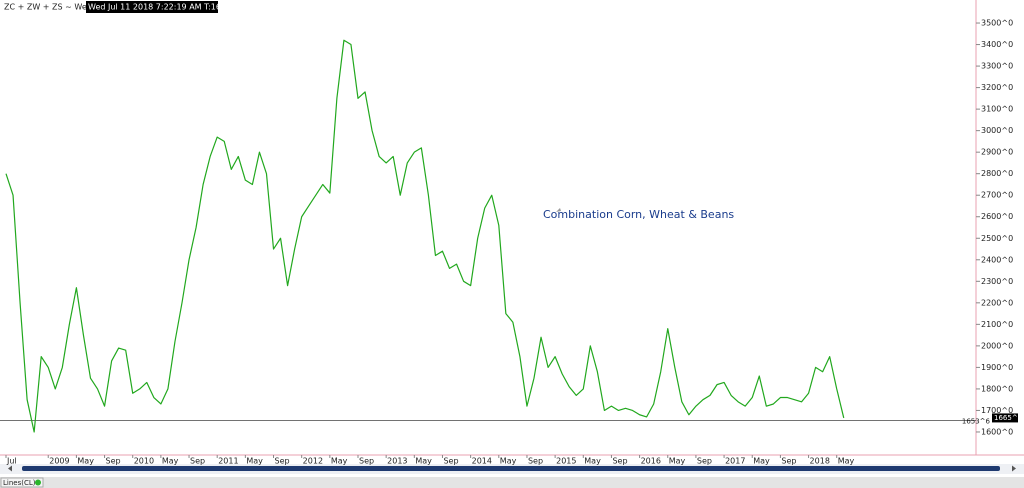 The width and height of the screenshot is (1024, 488). I want to click on x-tick-label: 2018, so click(820, 461).